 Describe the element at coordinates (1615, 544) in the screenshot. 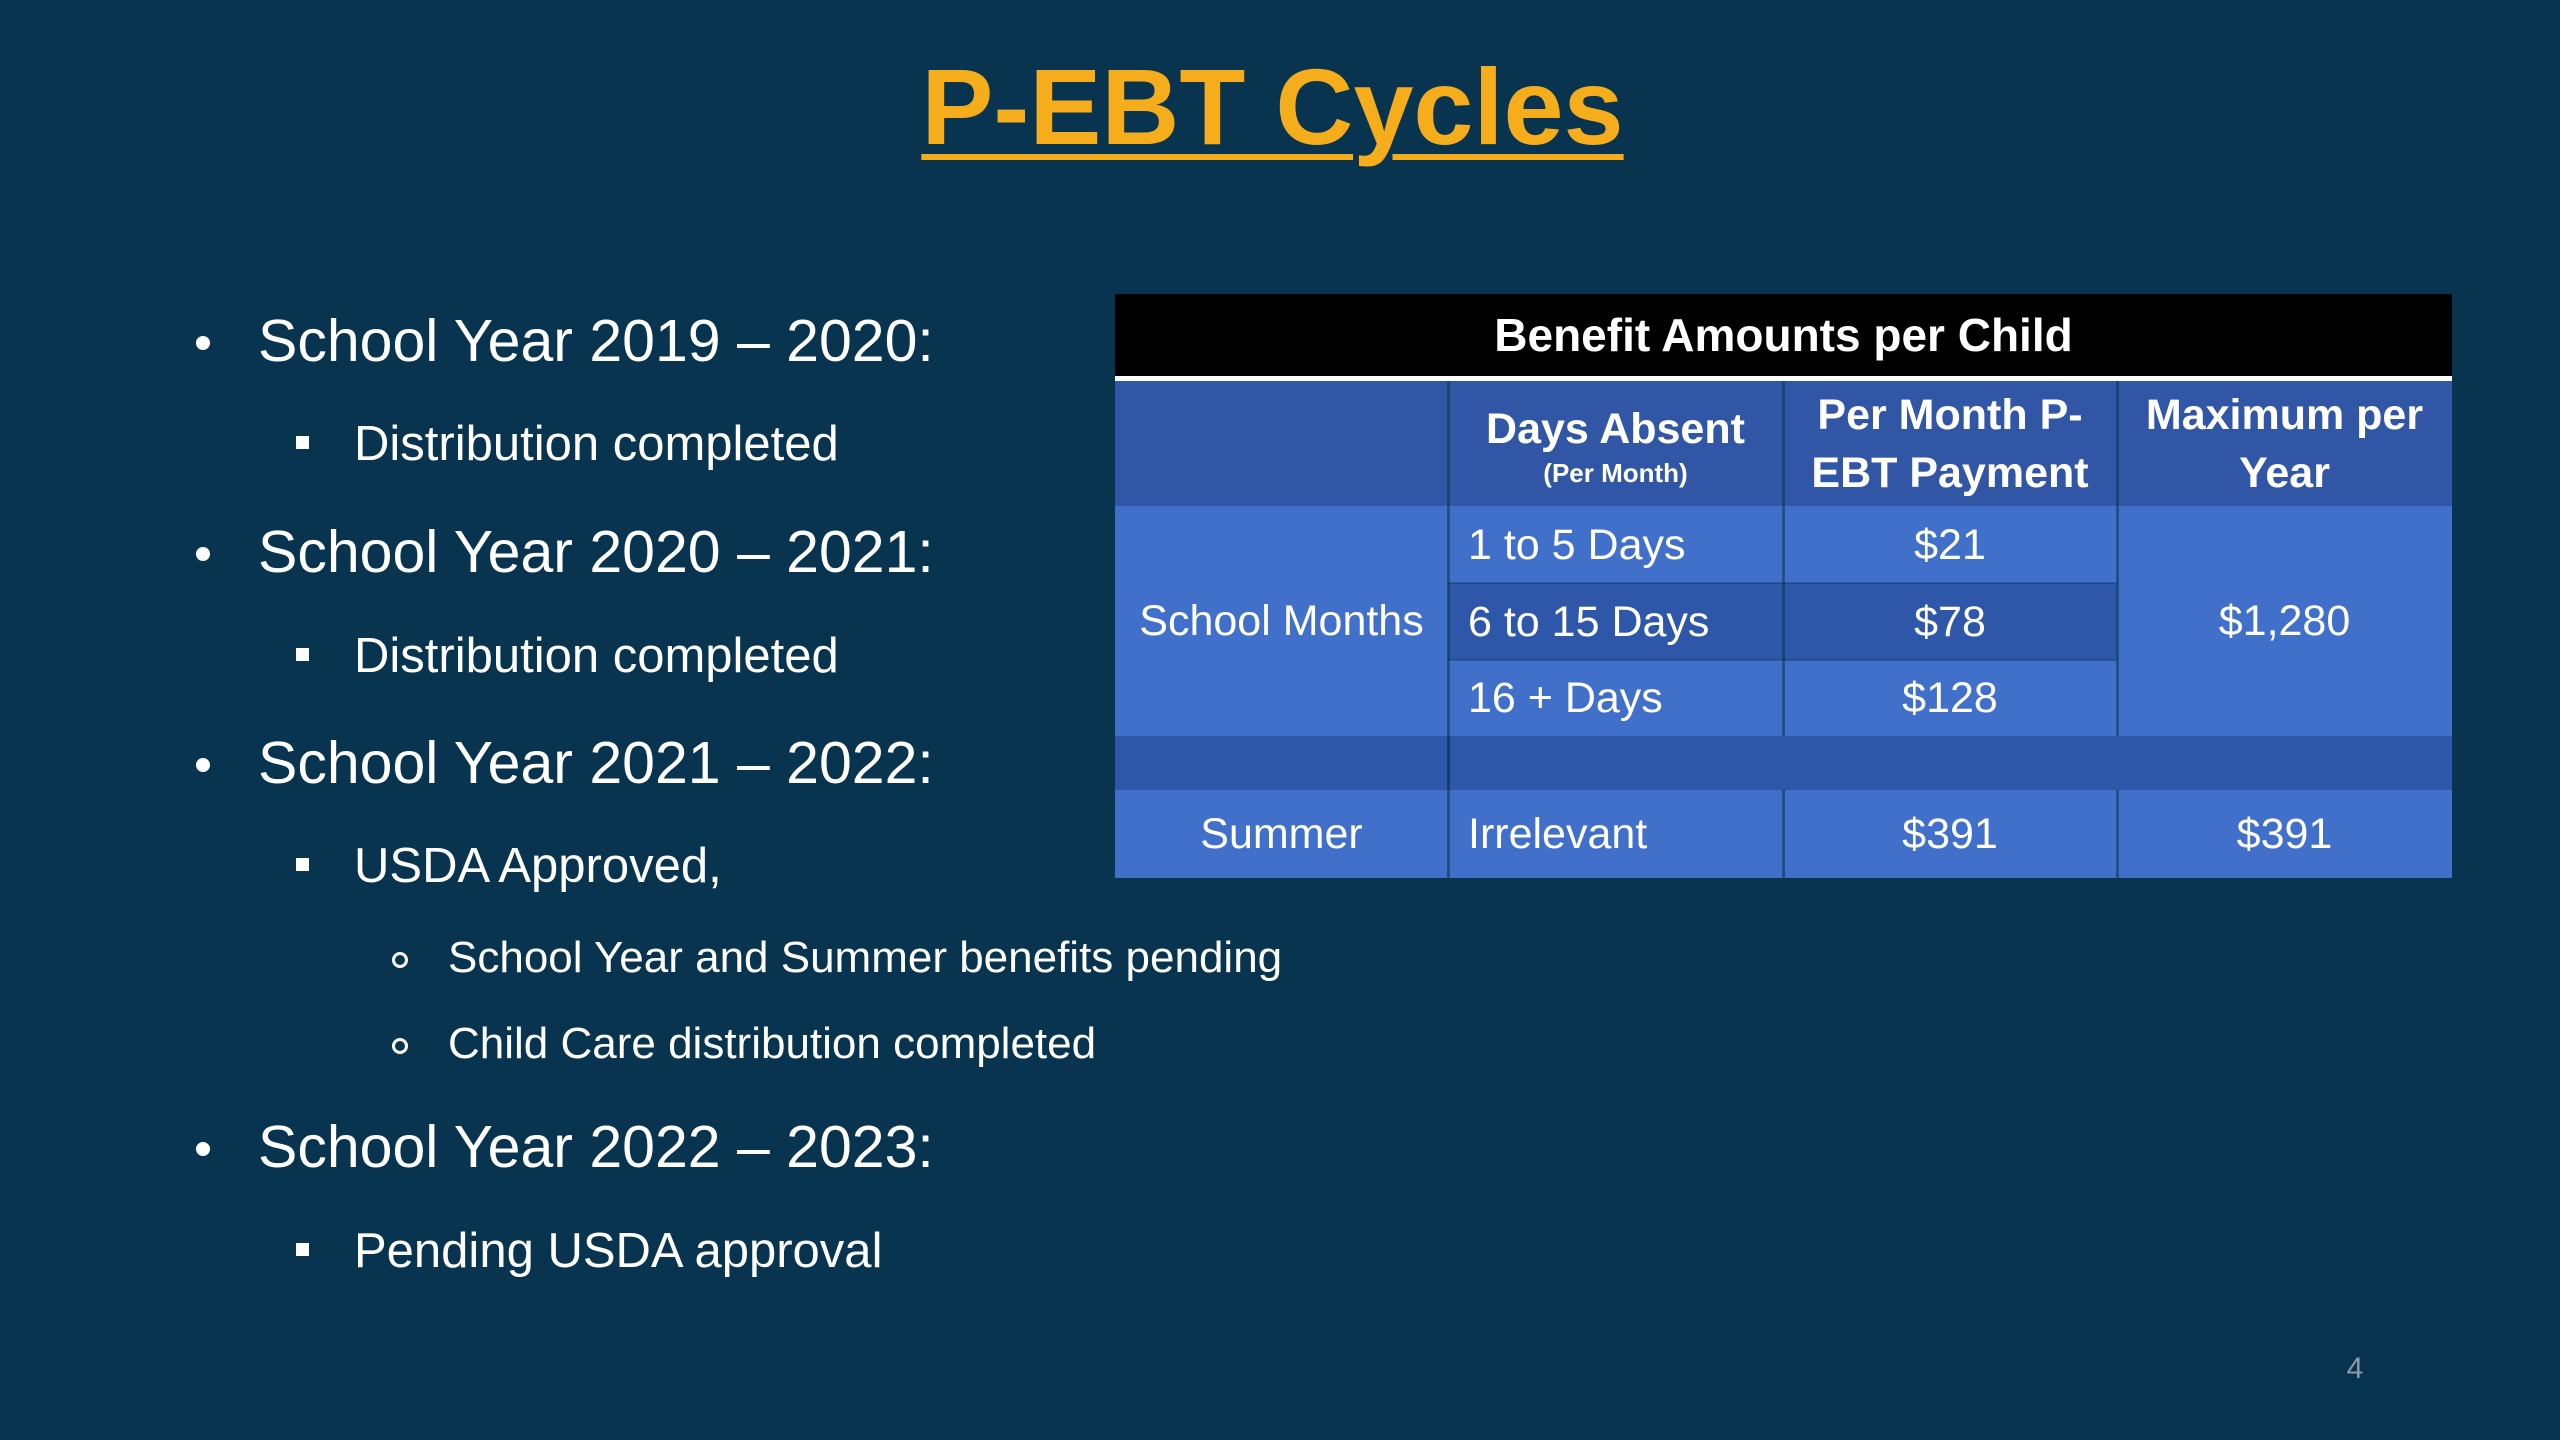

I see `table-cell-days: 1 to 5 Days` at that location.